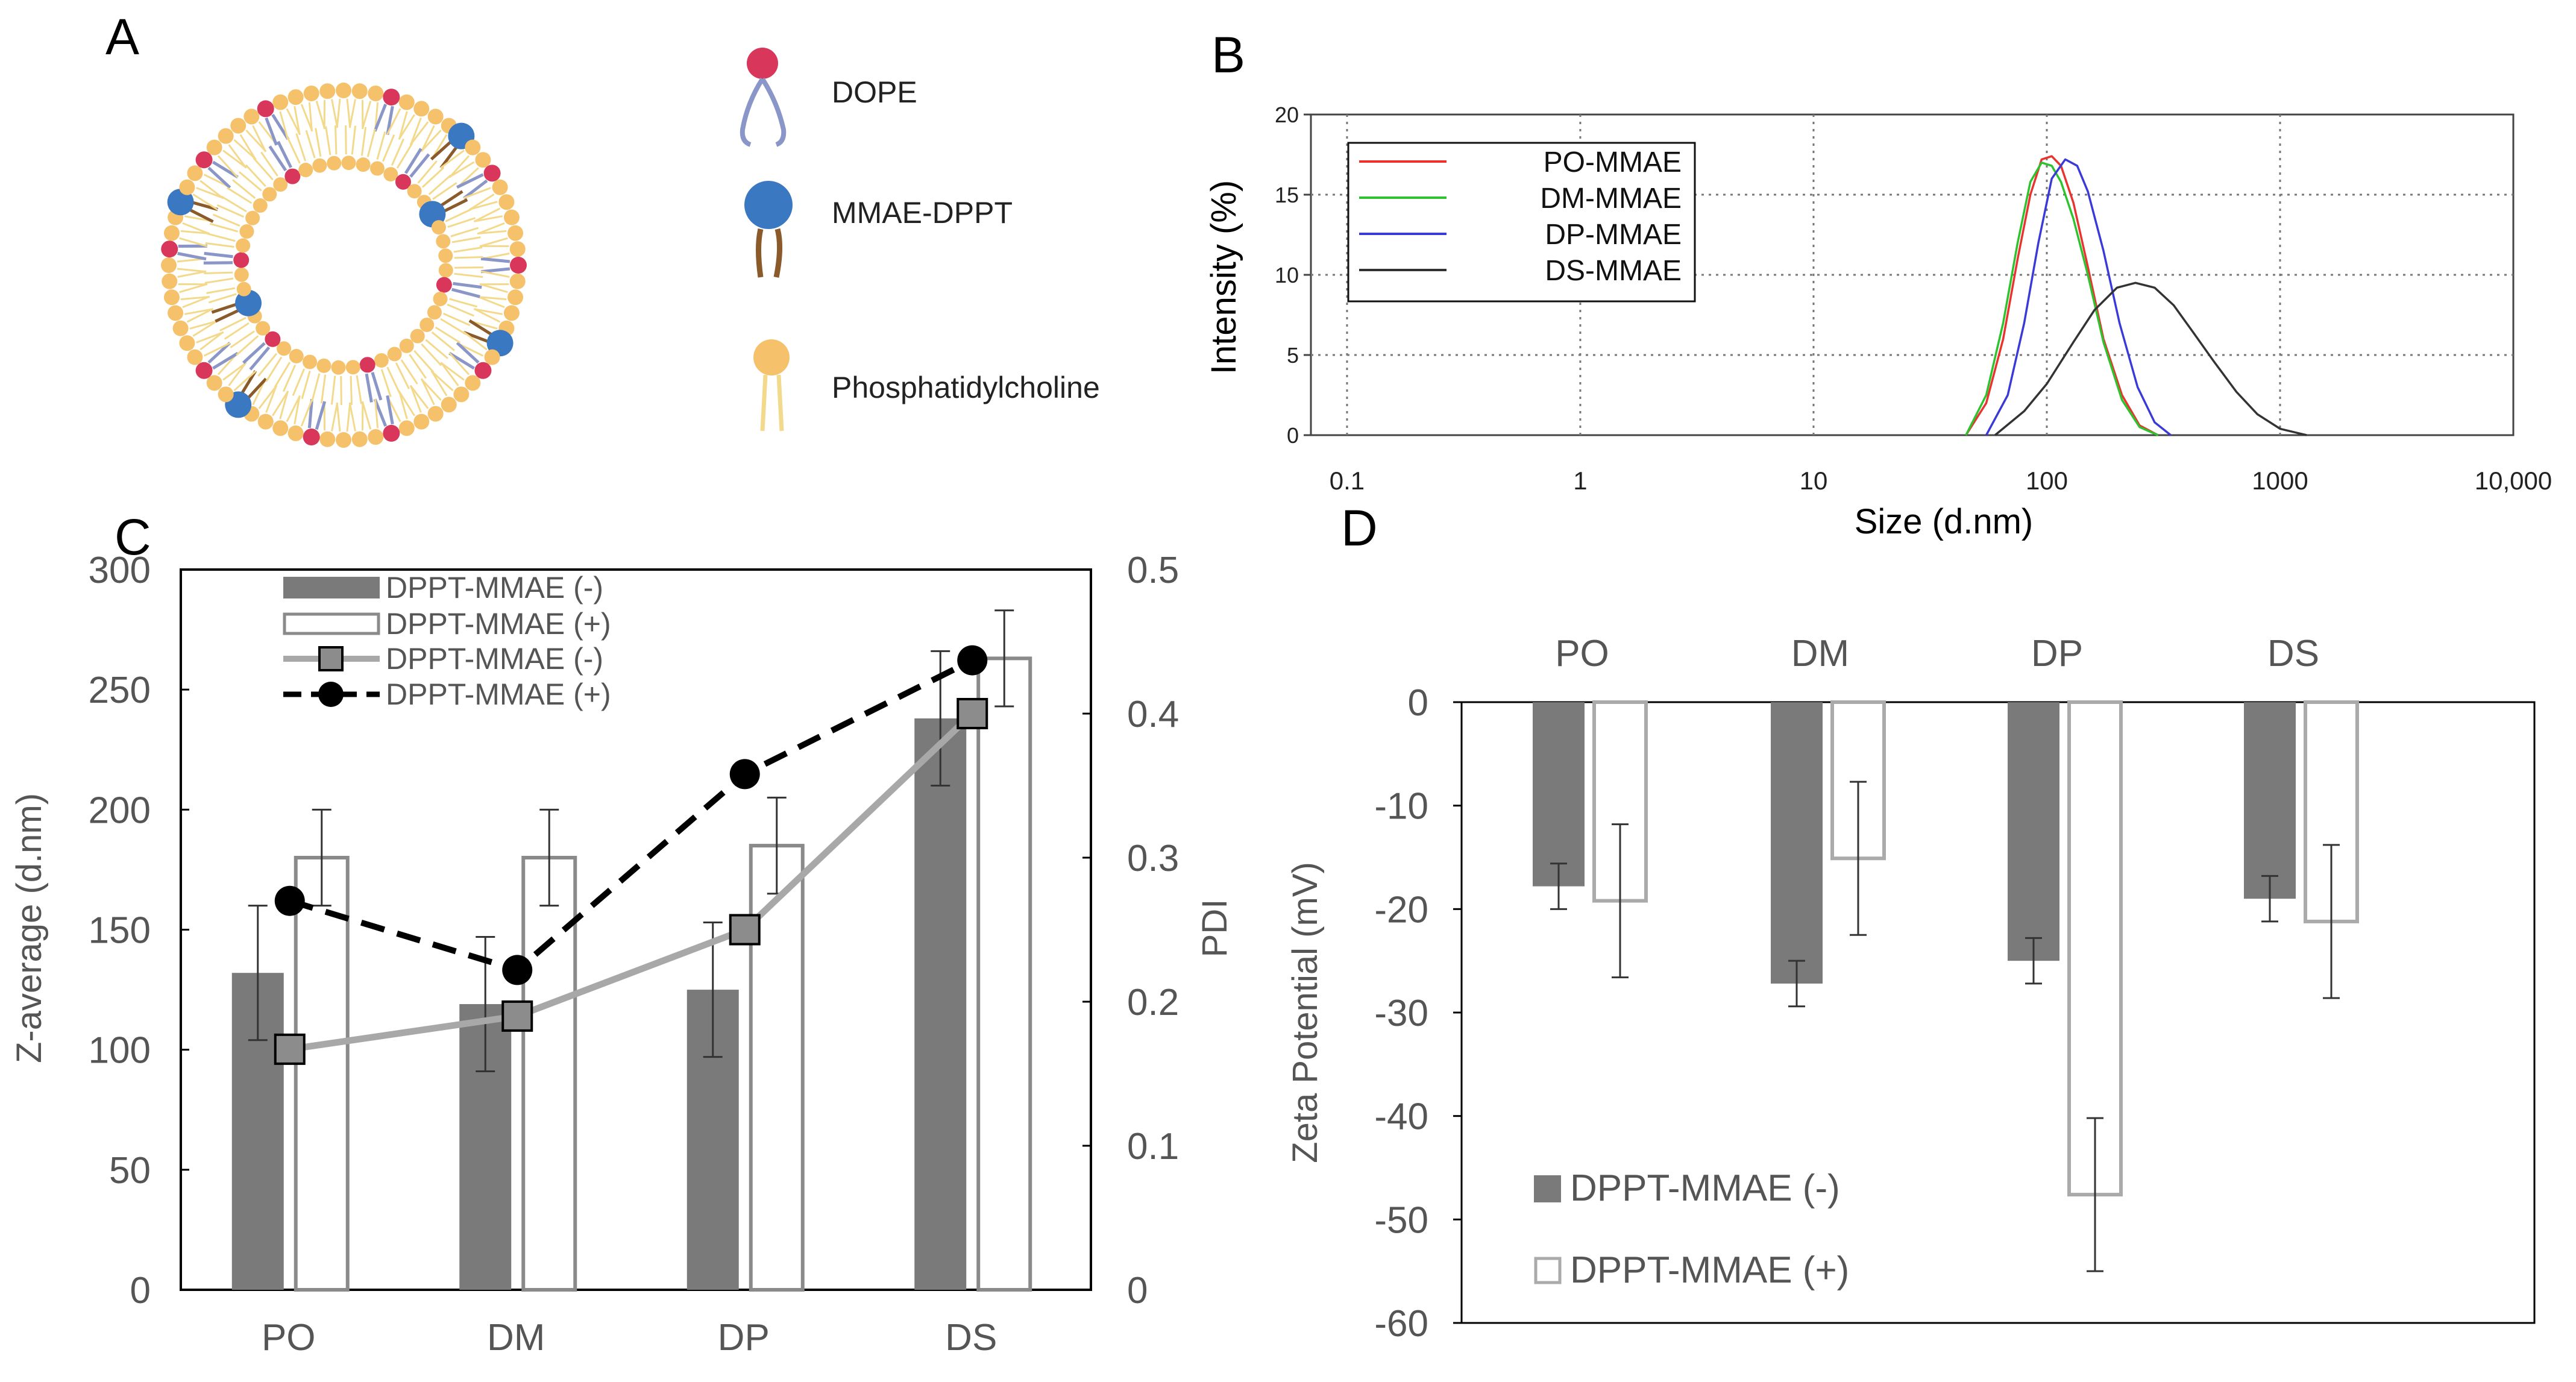 This screenshot has width=2576, height=1382. What do you see at coordinates (1359, 528) in the screenshot?
I see `panel-letter-d: D` at bounding box center [1359, 528].